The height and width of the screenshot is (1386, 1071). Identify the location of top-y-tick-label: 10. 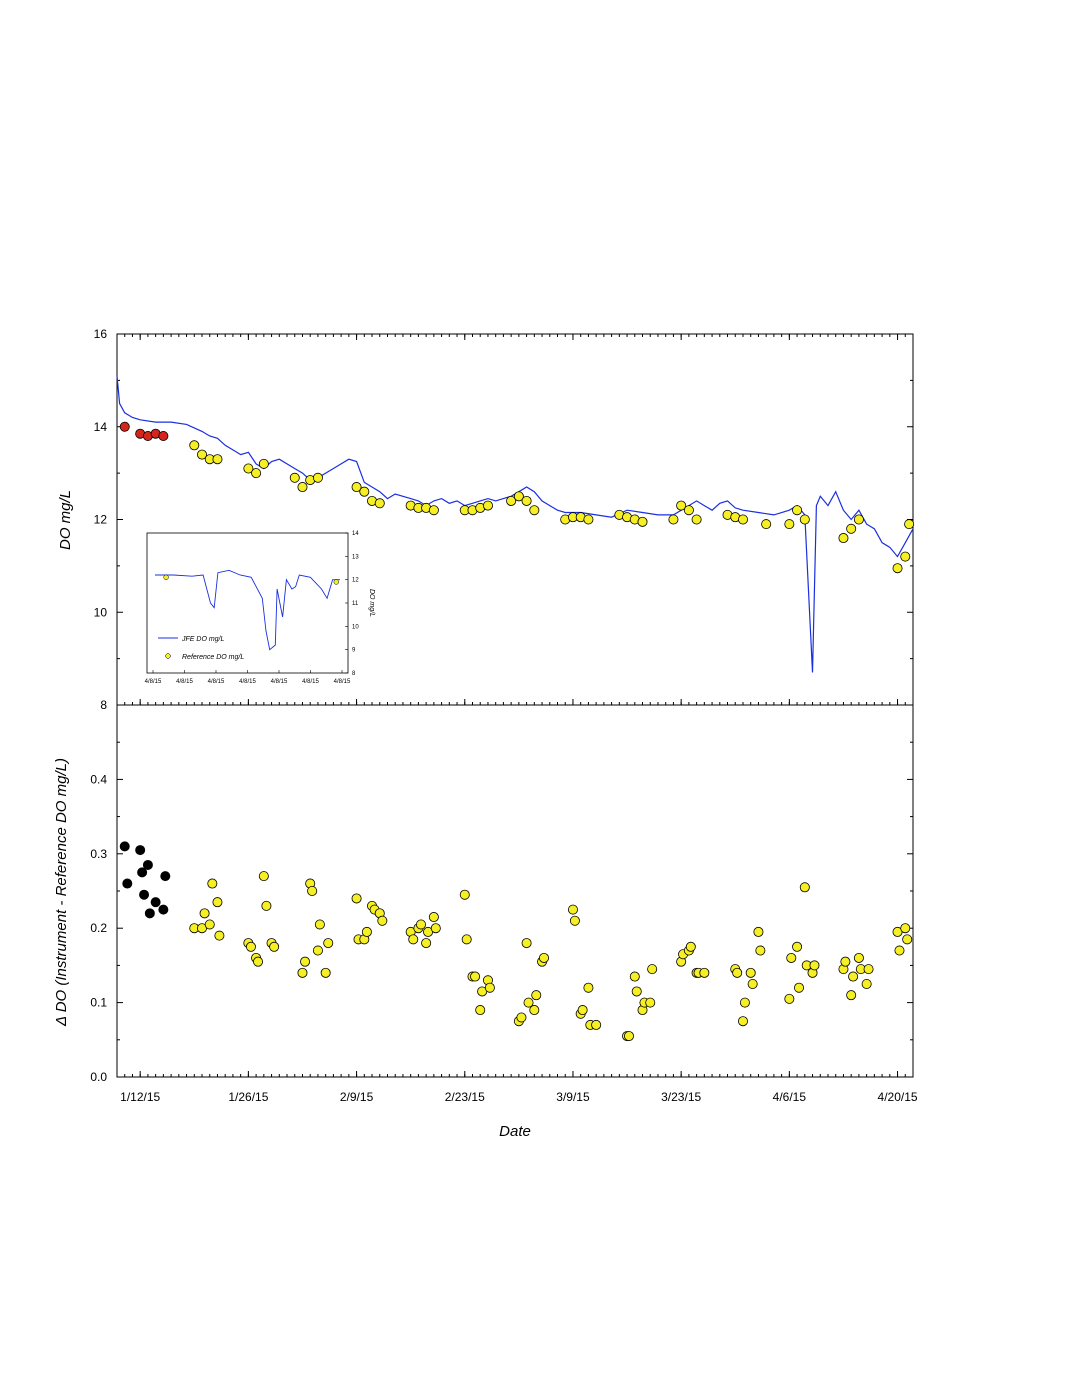
(101, 612).